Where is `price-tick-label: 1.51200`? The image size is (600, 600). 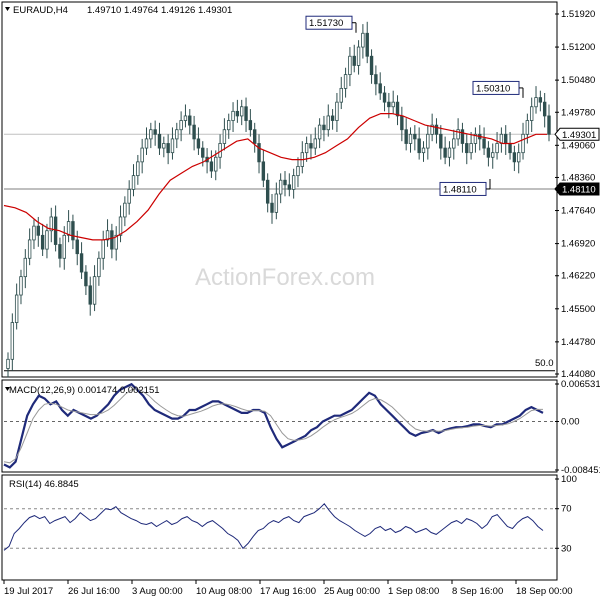 price-tick-label: 1.51200 is located at coordinates (578, 47).